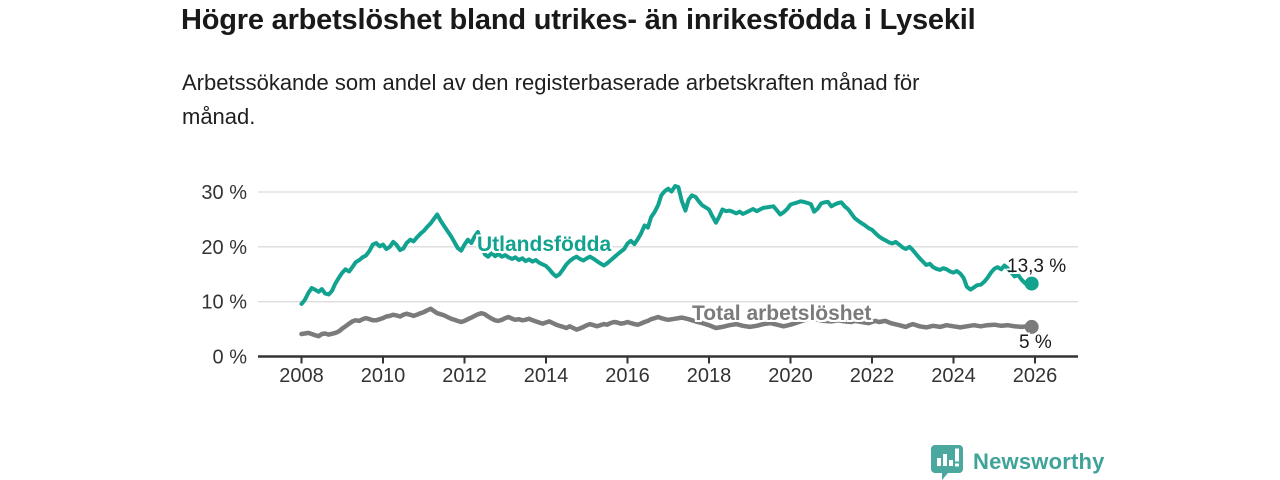 This screenshot has height=480, width=1280. Describe the element at coordinates (666, 245) in the screenshot. I see `series-line-utlandsfodda` at that location.